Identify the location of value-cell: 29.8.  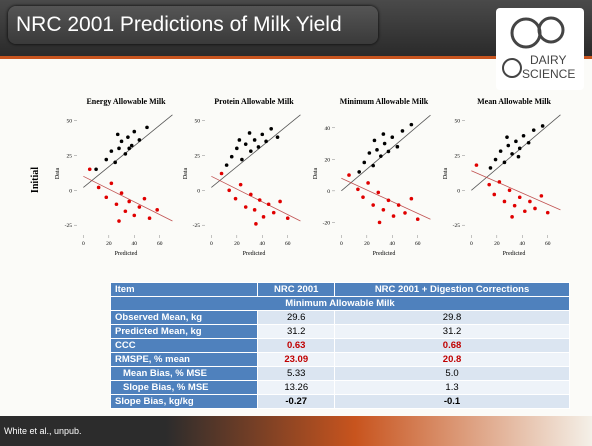
(452, 317).